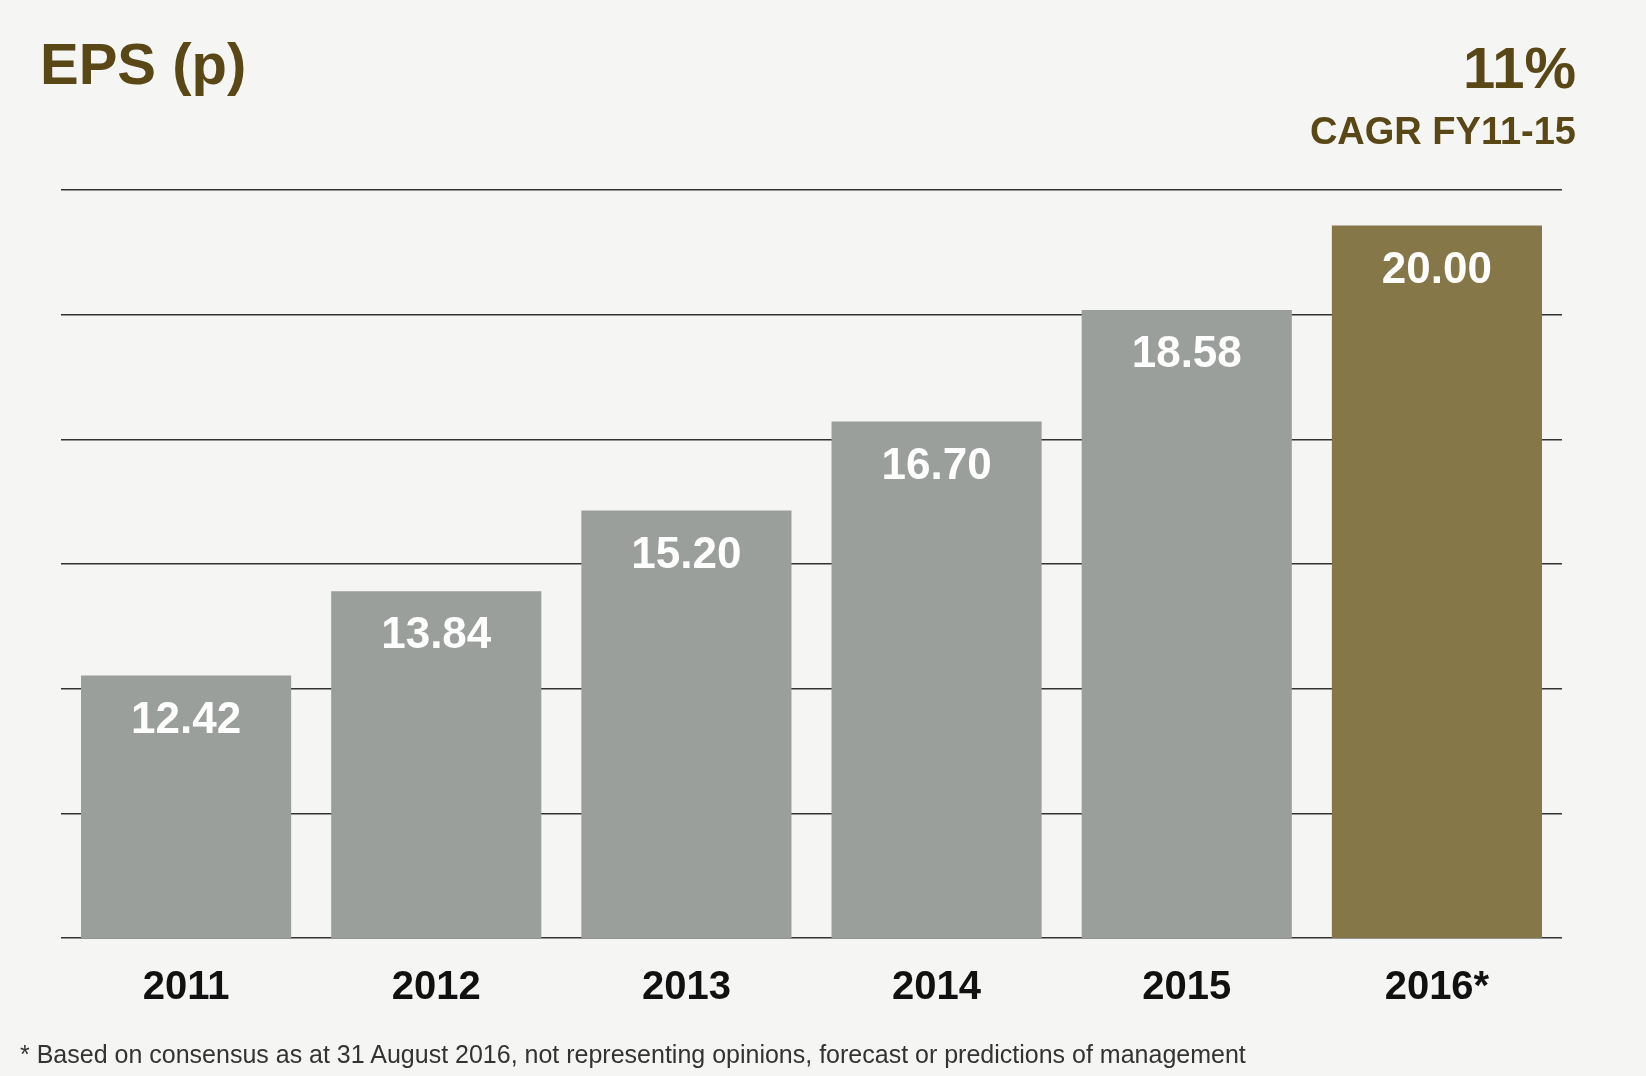  Describe the element at coordinates (1519, 67) in the screenshot. I see `text: 11%` at that location.